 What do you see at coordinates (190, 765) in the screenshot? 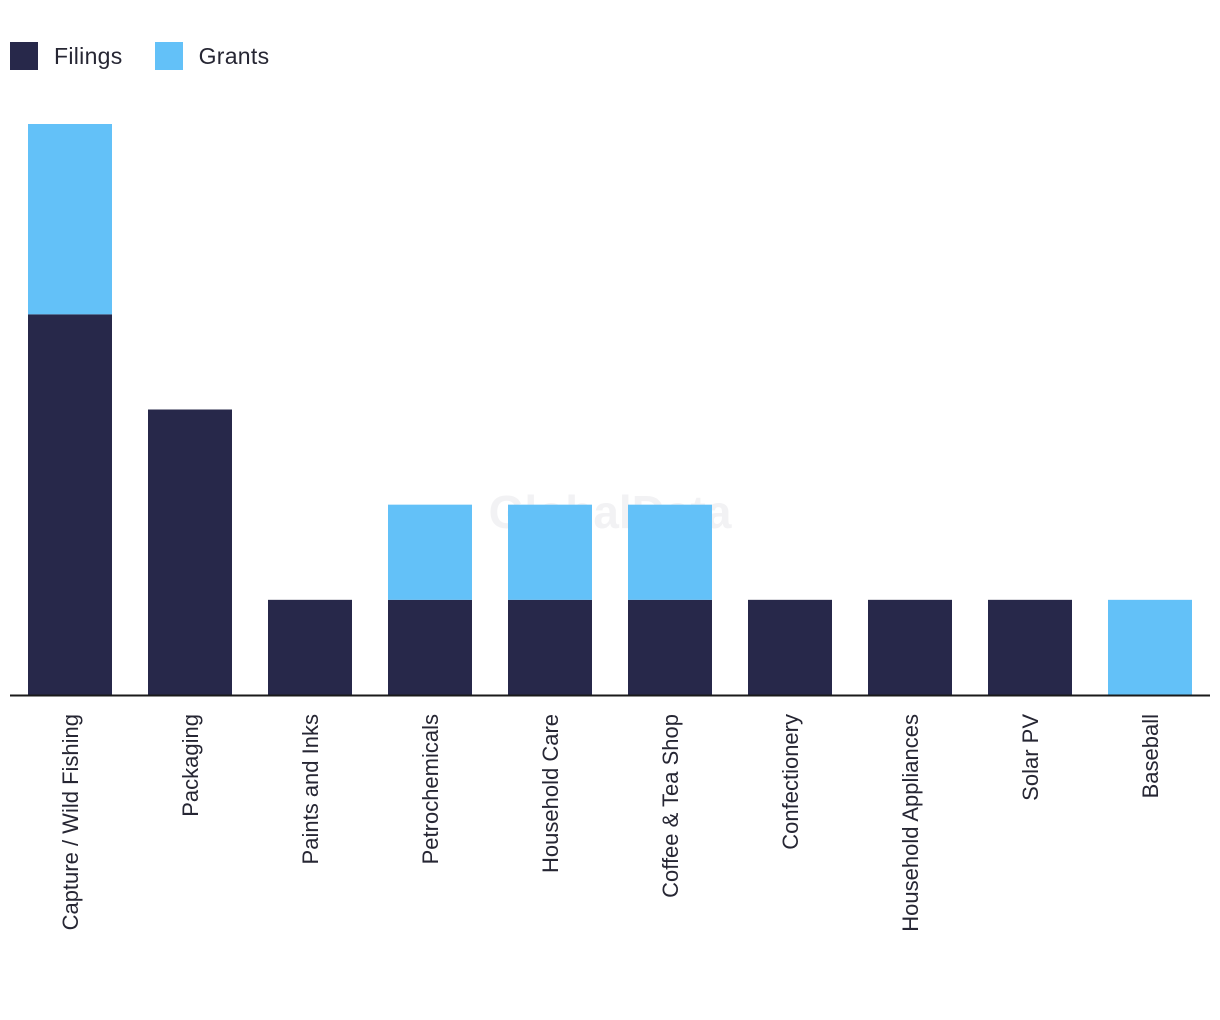
I see `x-tick-label: Packaging` at bounding box center [190, 765].